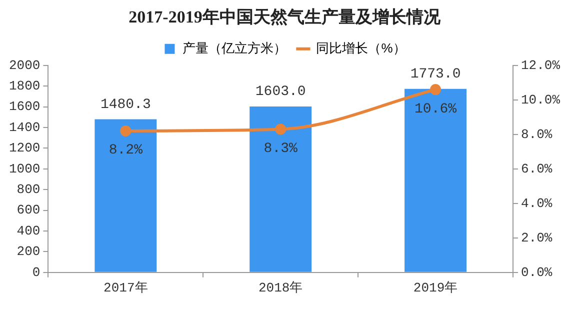 The height and width of the screenshot is (329, 585). I want to click on y-tick-label: 1600, so click(24, 106).